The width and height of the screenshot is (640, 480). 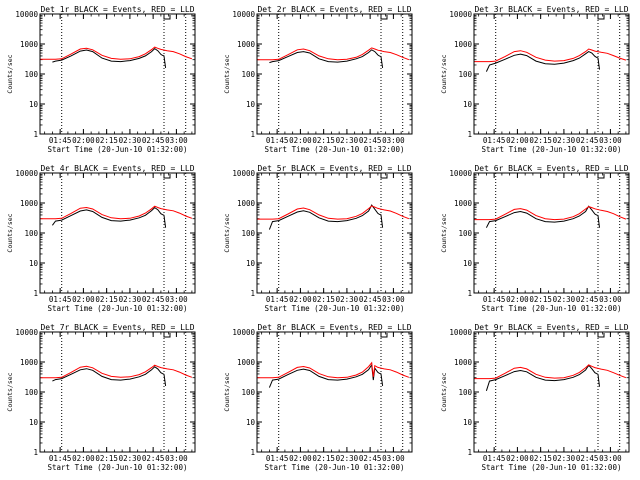 What do you see at coordinates (551, 168) in the screenshot?
I see `panel-title: Det 6r BLACK = Events, RED = LLD` at bounding box center [551, 168].